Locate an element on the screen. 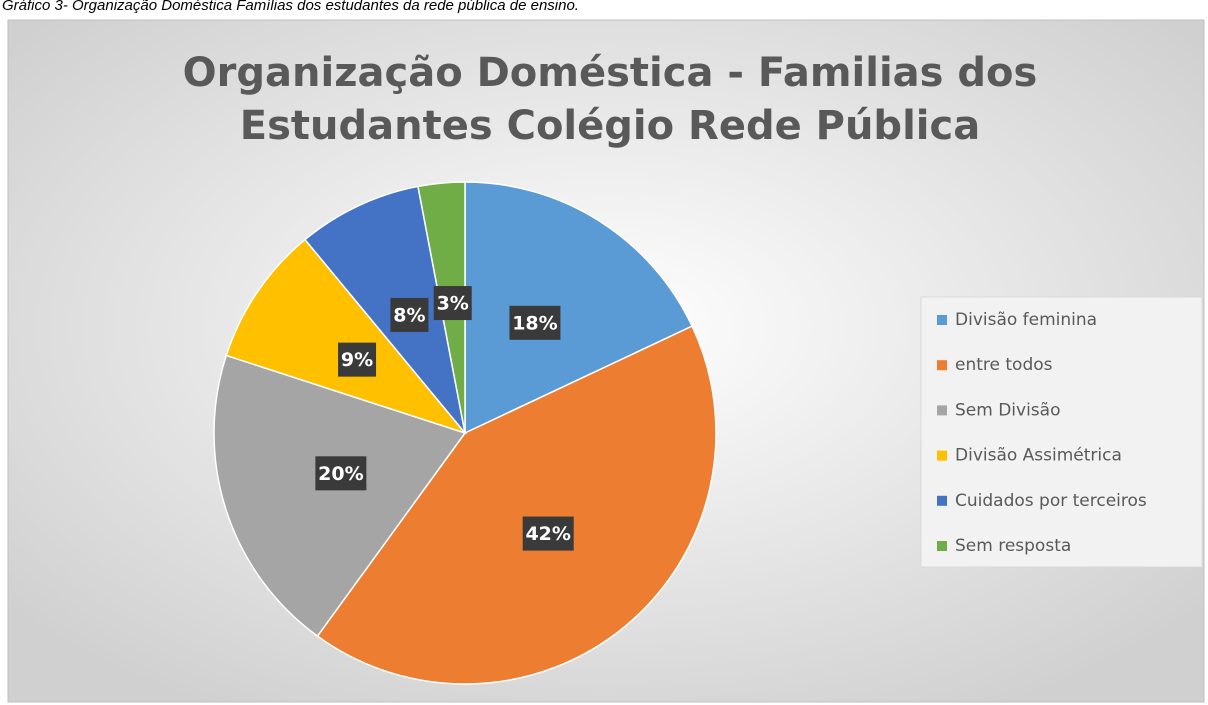 The image size is (1208, 705). data-label: 20% is located at coordinates (340, 474).